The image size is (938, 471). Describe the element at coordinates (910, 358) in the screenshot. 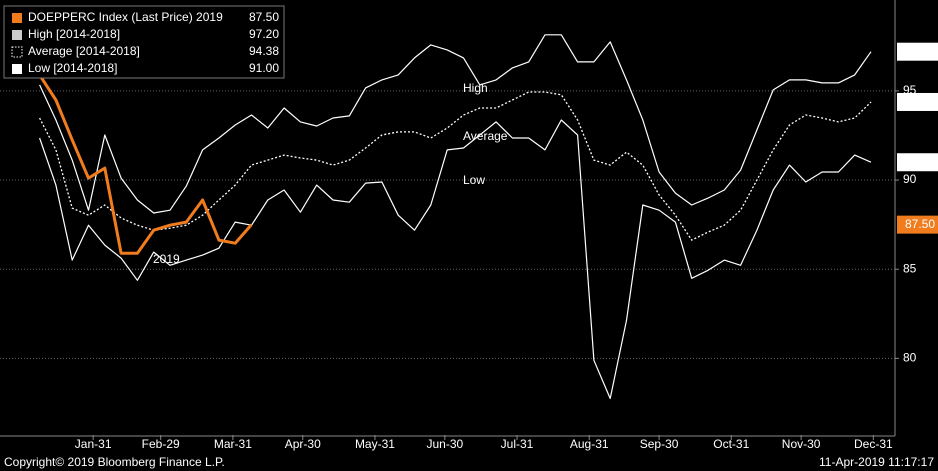

I see `y-tick-label: 80` at that location.